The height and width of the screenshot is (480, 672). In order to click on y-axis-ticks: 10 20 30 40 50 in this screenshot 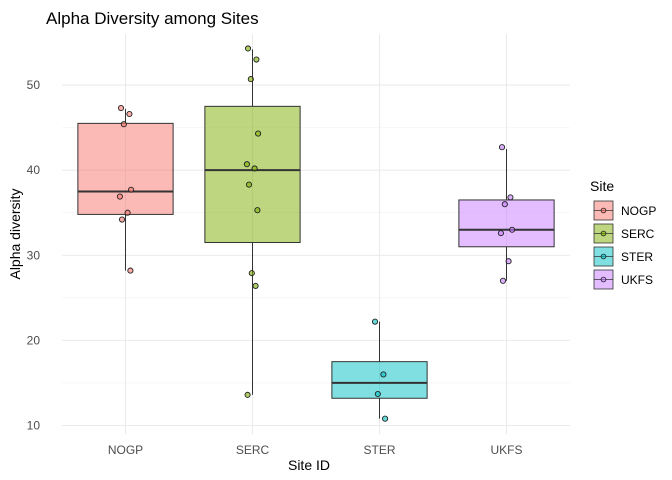, I will do `click(34, 255)`.